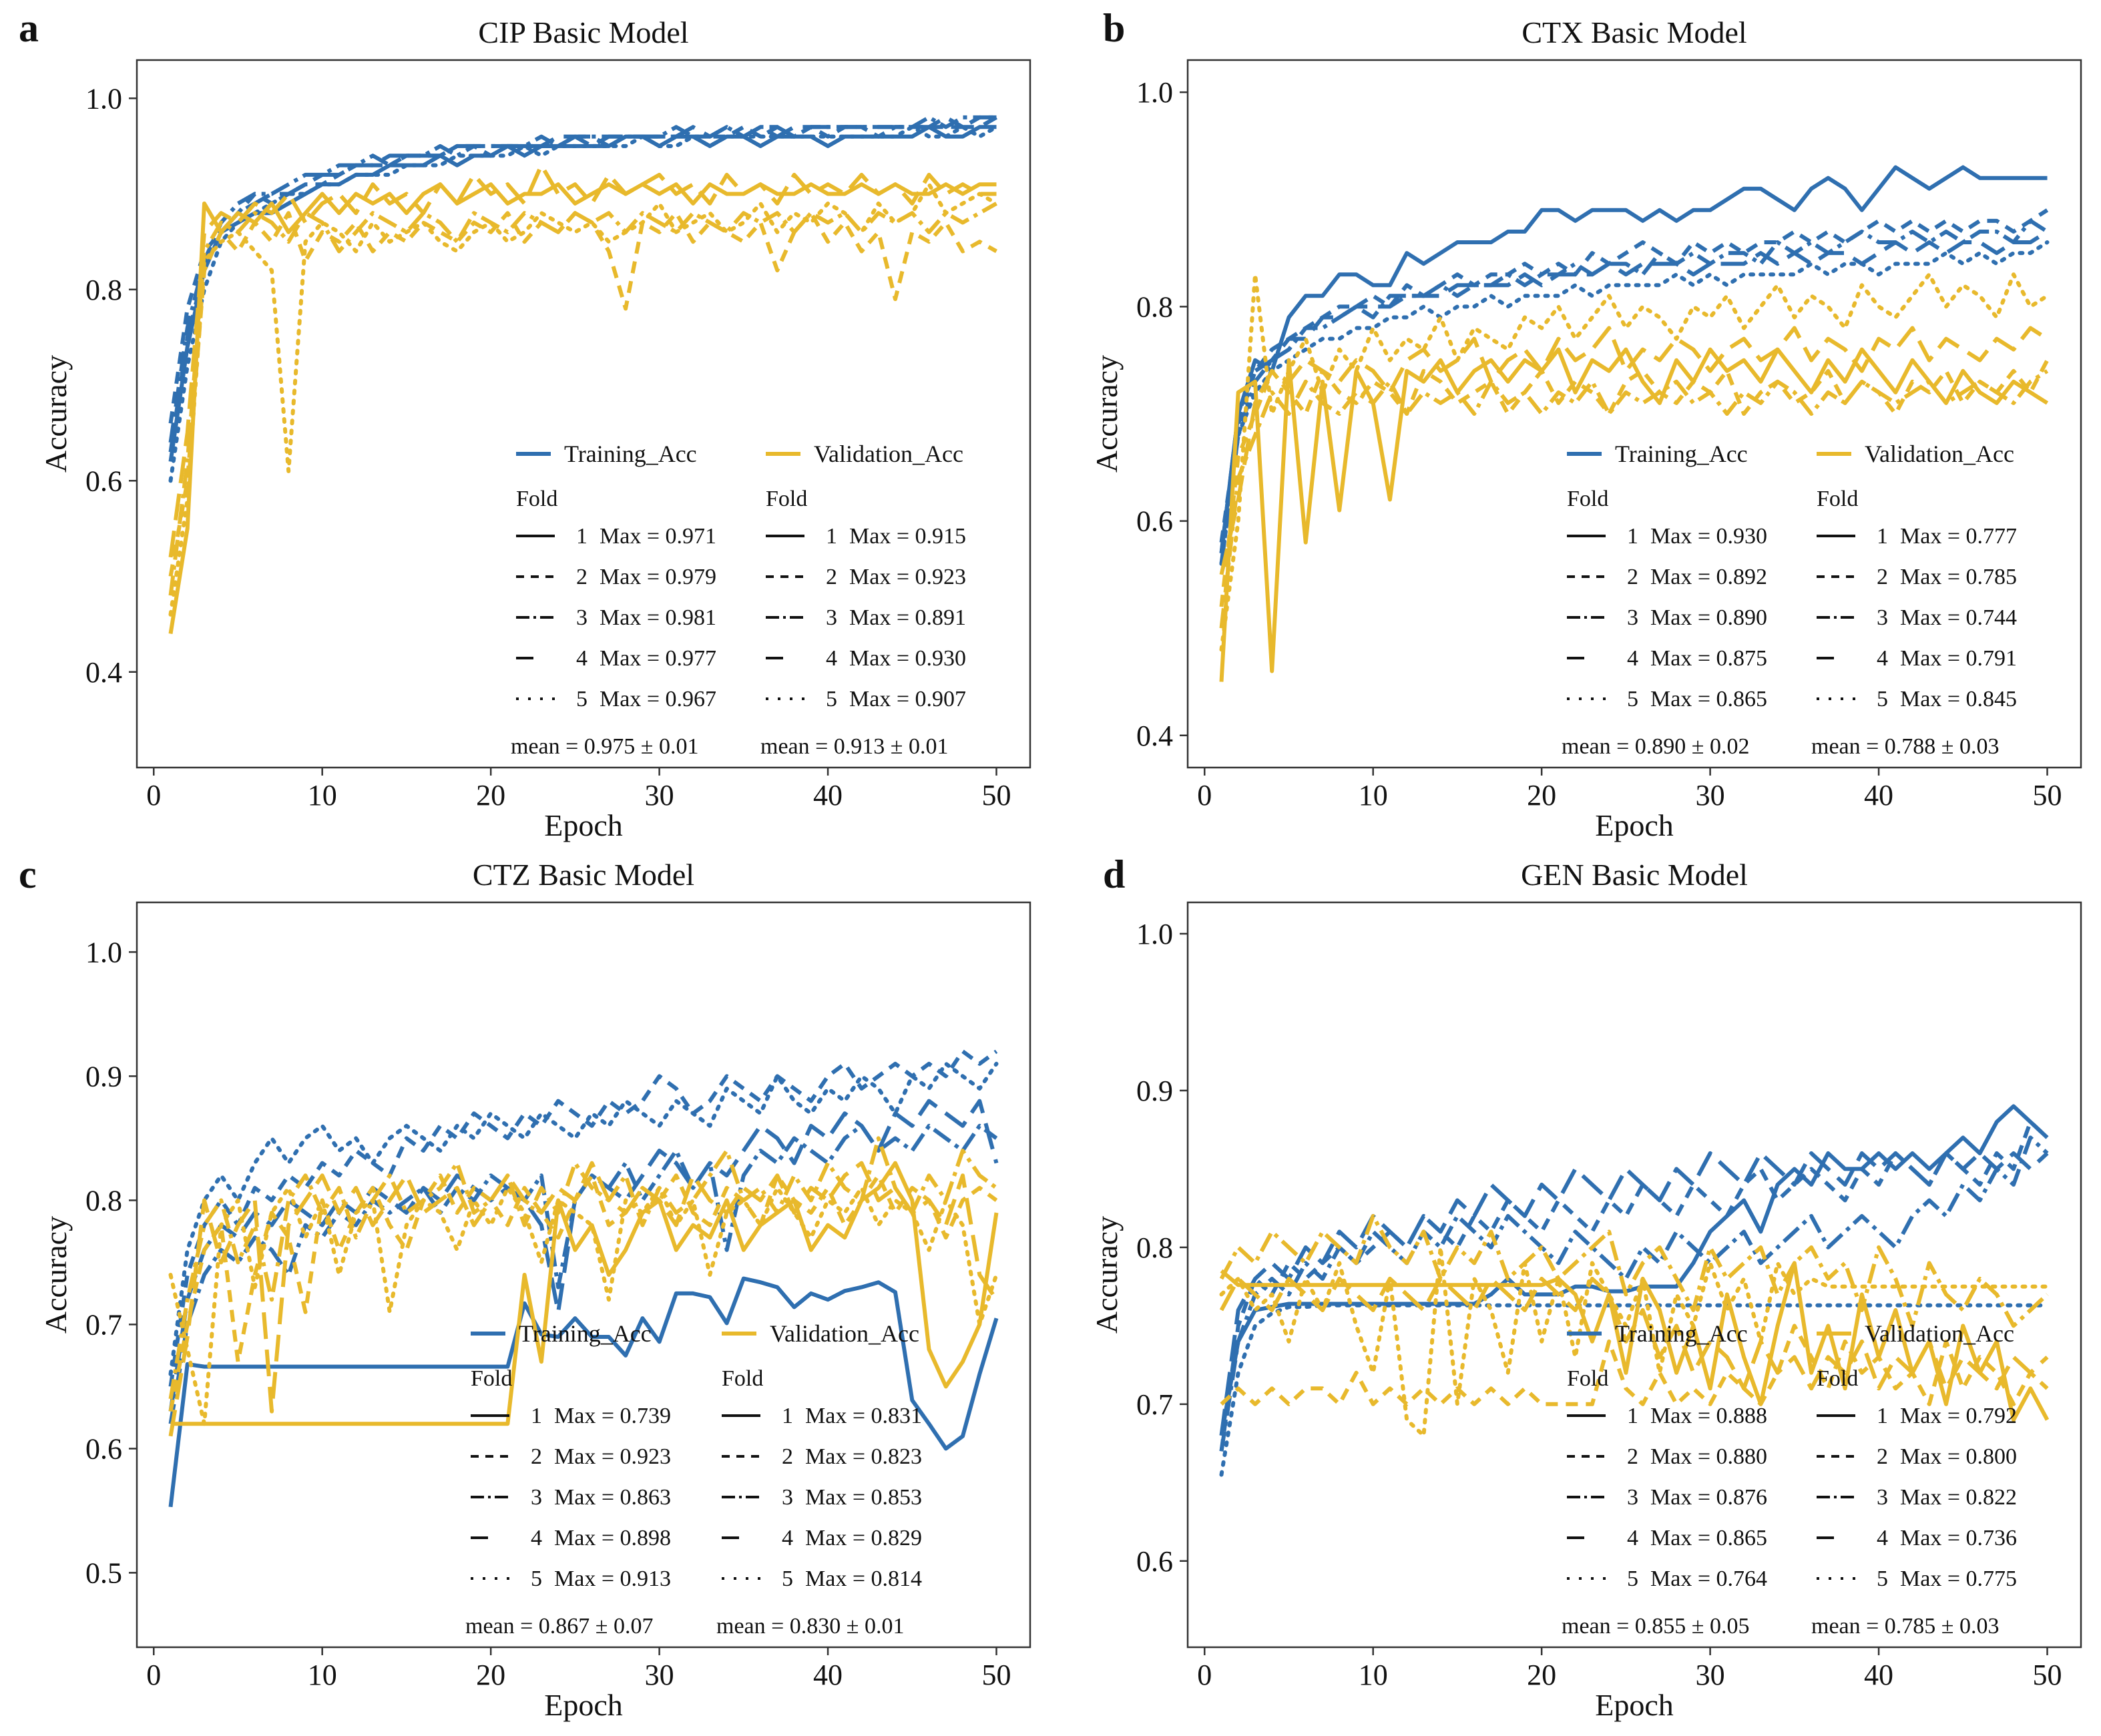 This screenshot has height=1736, width=2101. What do you see at coordinates (658, 699) in the screenshot?
I see `legend-fold-max: Max = 0.967` at bounding box center [658, 699].